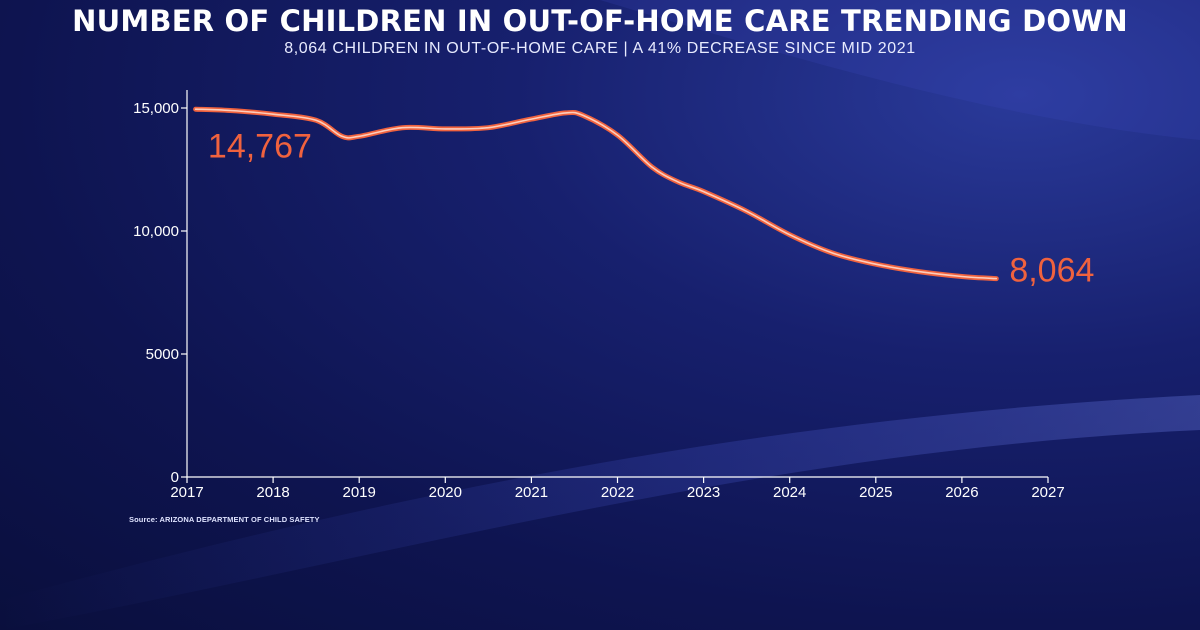 This screenshot has height=630, width=1200. Describe the element at coordinates (359, 492) in the screenshot. I see `x-tick-label: 2019` at that location.